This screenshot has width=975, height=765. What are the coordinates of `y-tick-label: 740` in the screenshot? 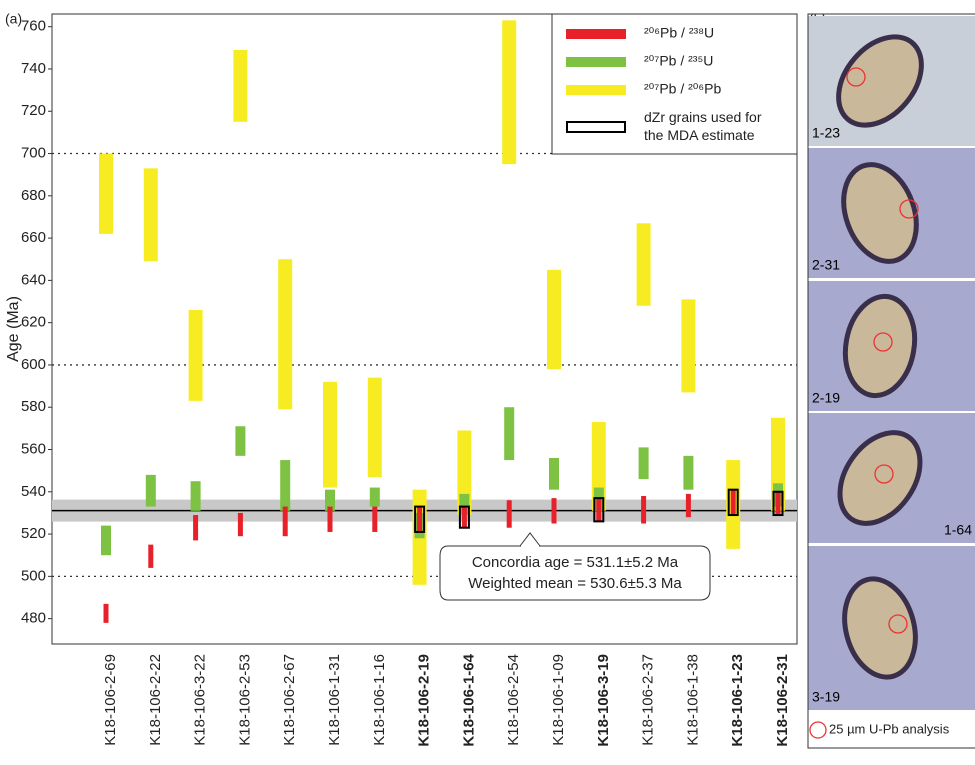 It's located at (33, 68).